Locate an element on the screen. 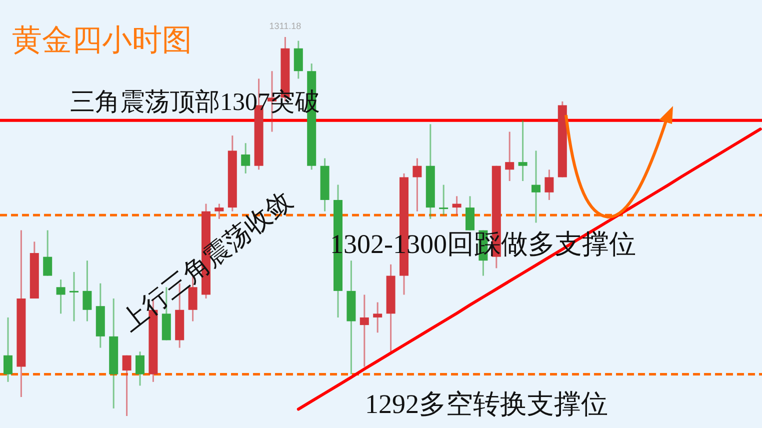 The image size is (762, 428). annotation: 上行三角震荡收敛 is located at coordinates (207, 261).